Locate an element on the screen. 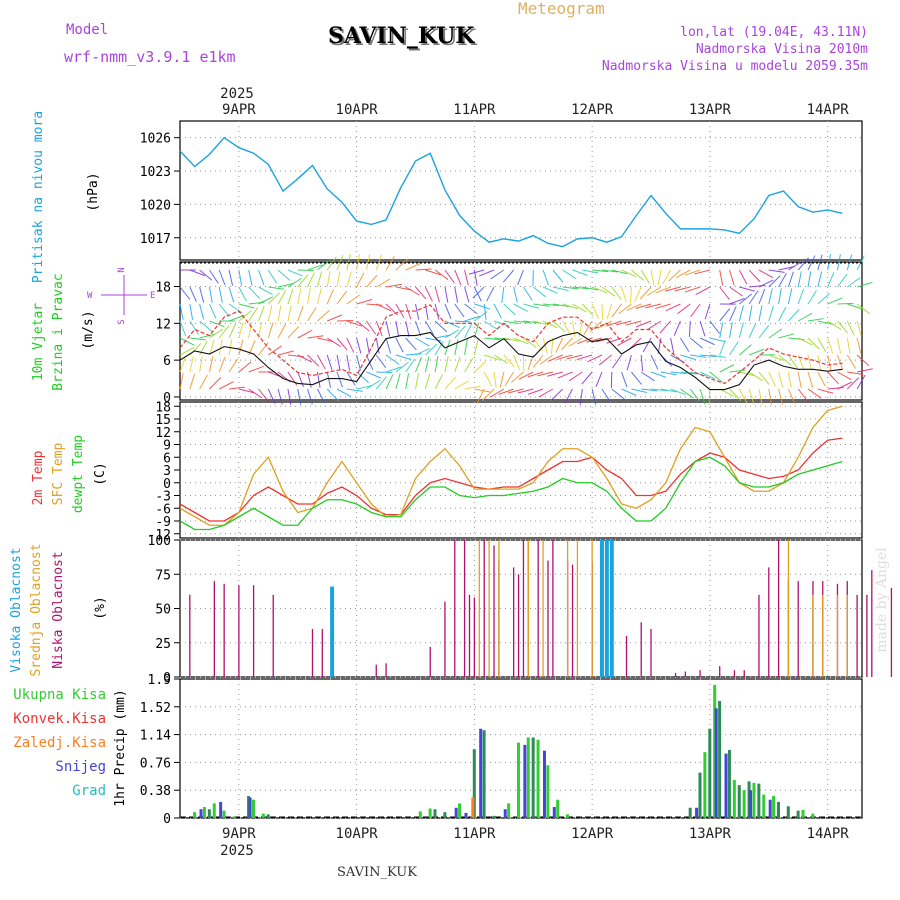 The height and width of the screenshot is (900, 900). top-day-label: 9APR is located at coordinates (239, 110).